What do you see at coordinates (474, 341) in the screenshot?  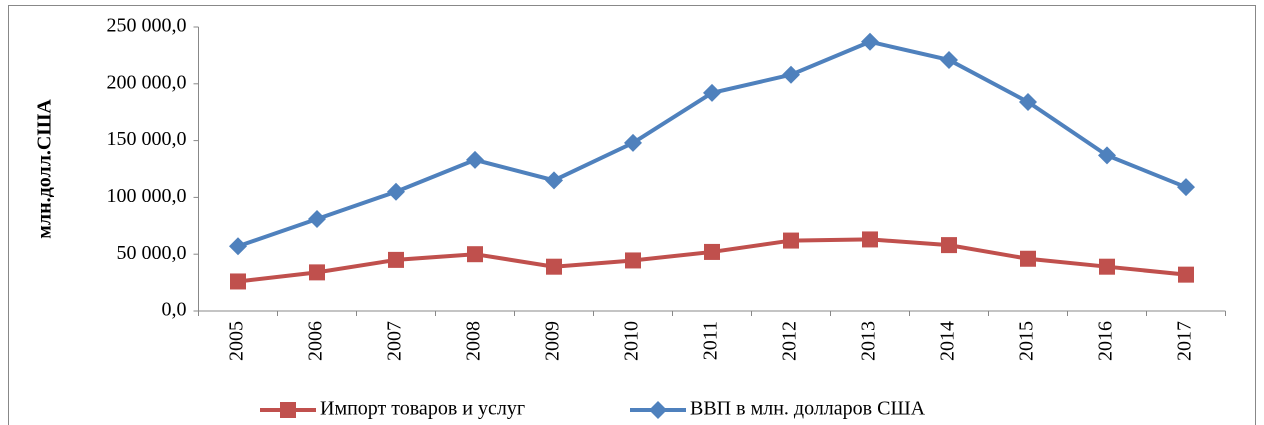 I see `x-tick-label: 2008` at bounding box center [474, 341].